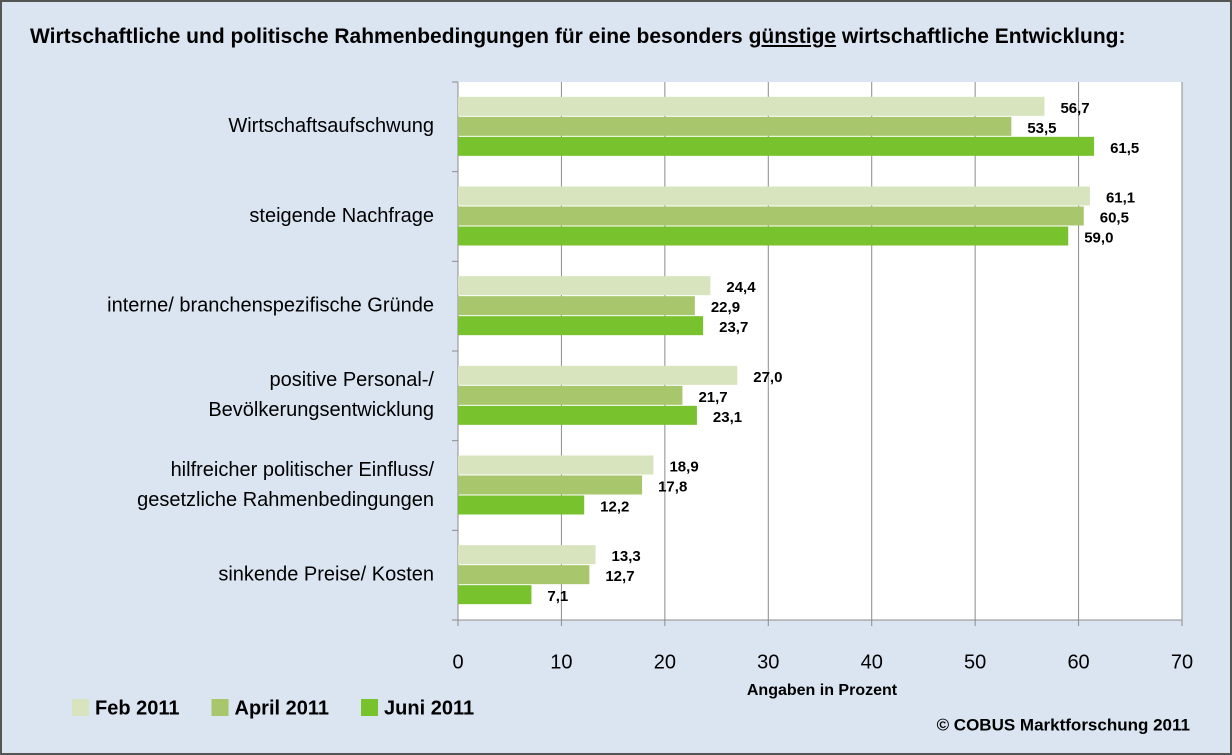 This screenshot has width=1232, height=755. What do you see at coordinates (303, 470) in the screenshot?
I see `y-tick-label: hilfreicher politischer Einfluss/` at bounding box center [303, 470].